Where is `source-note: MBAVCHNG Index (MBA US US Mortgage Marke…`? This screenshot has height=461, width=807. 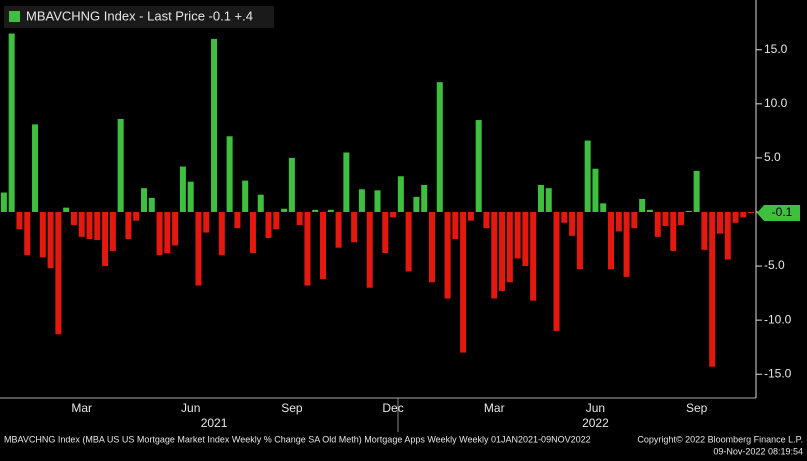
source-note: MBAVCHNG Index (MBA US US Mortgage Marke… is located at coordinates (297, 439).